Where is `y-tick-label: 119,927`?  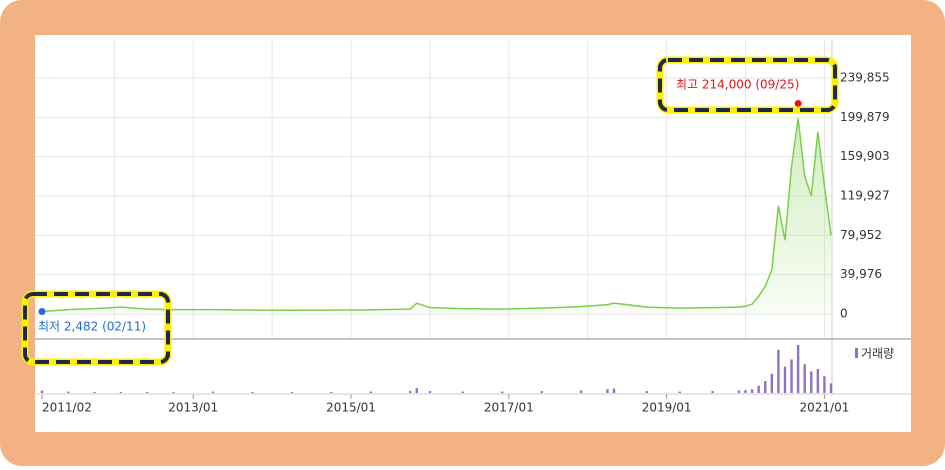
y-tick-label: 119,927 is located at coordinates (865, 196).